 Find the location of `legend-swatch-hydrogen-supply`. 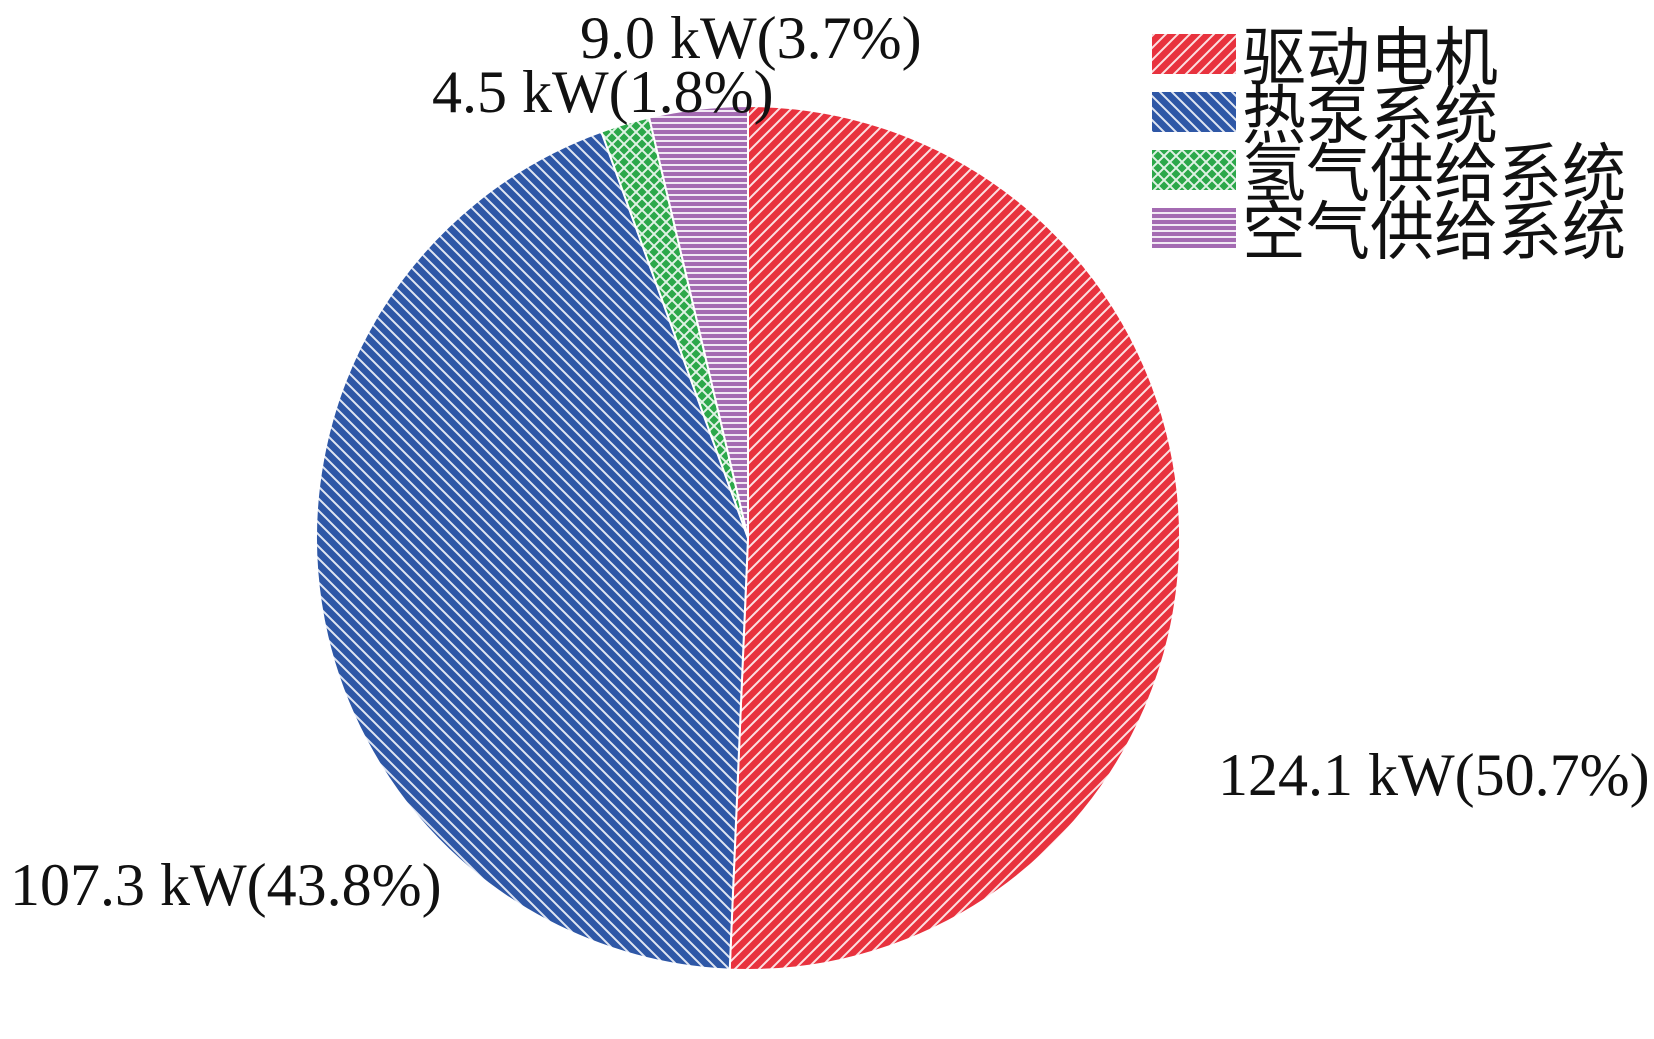

legend-swatch-hydrogen-supply is located at coordinates (1194, 170).